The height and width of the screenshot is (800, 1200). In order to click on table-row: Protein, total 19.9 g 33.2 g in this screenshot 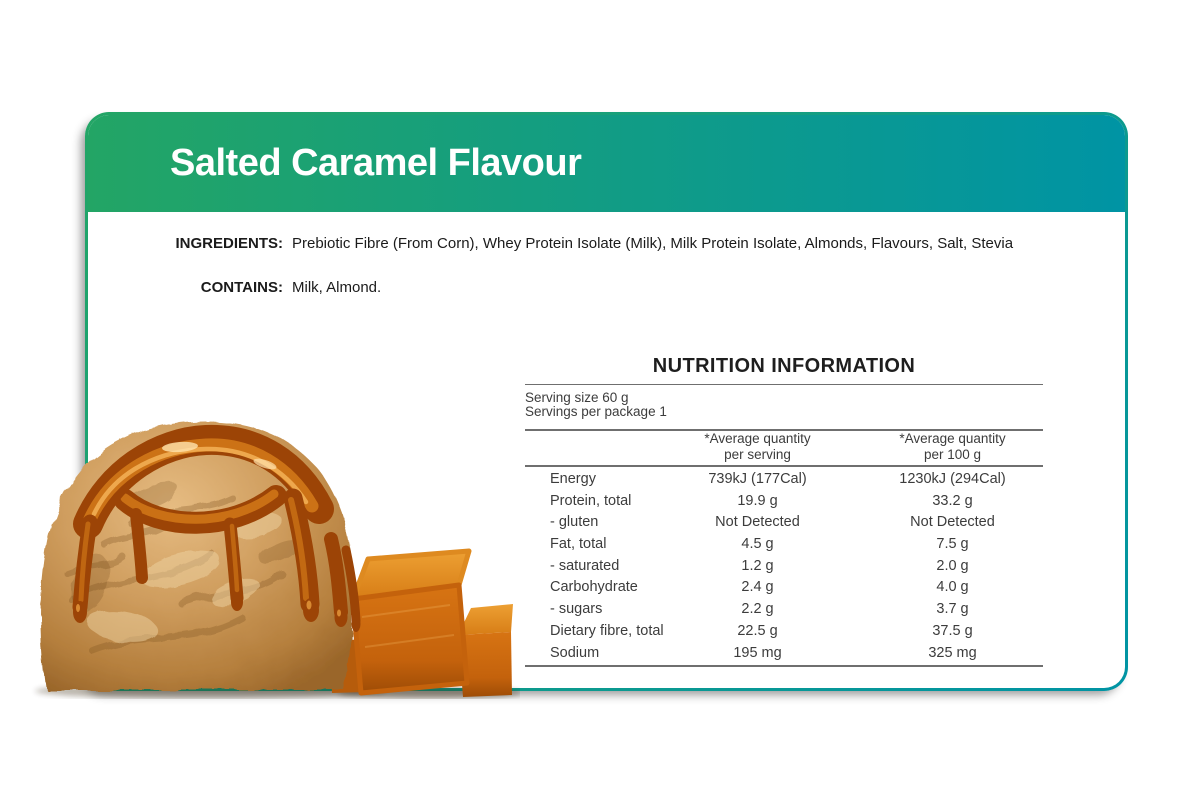, I will do `click(784, 502)`.